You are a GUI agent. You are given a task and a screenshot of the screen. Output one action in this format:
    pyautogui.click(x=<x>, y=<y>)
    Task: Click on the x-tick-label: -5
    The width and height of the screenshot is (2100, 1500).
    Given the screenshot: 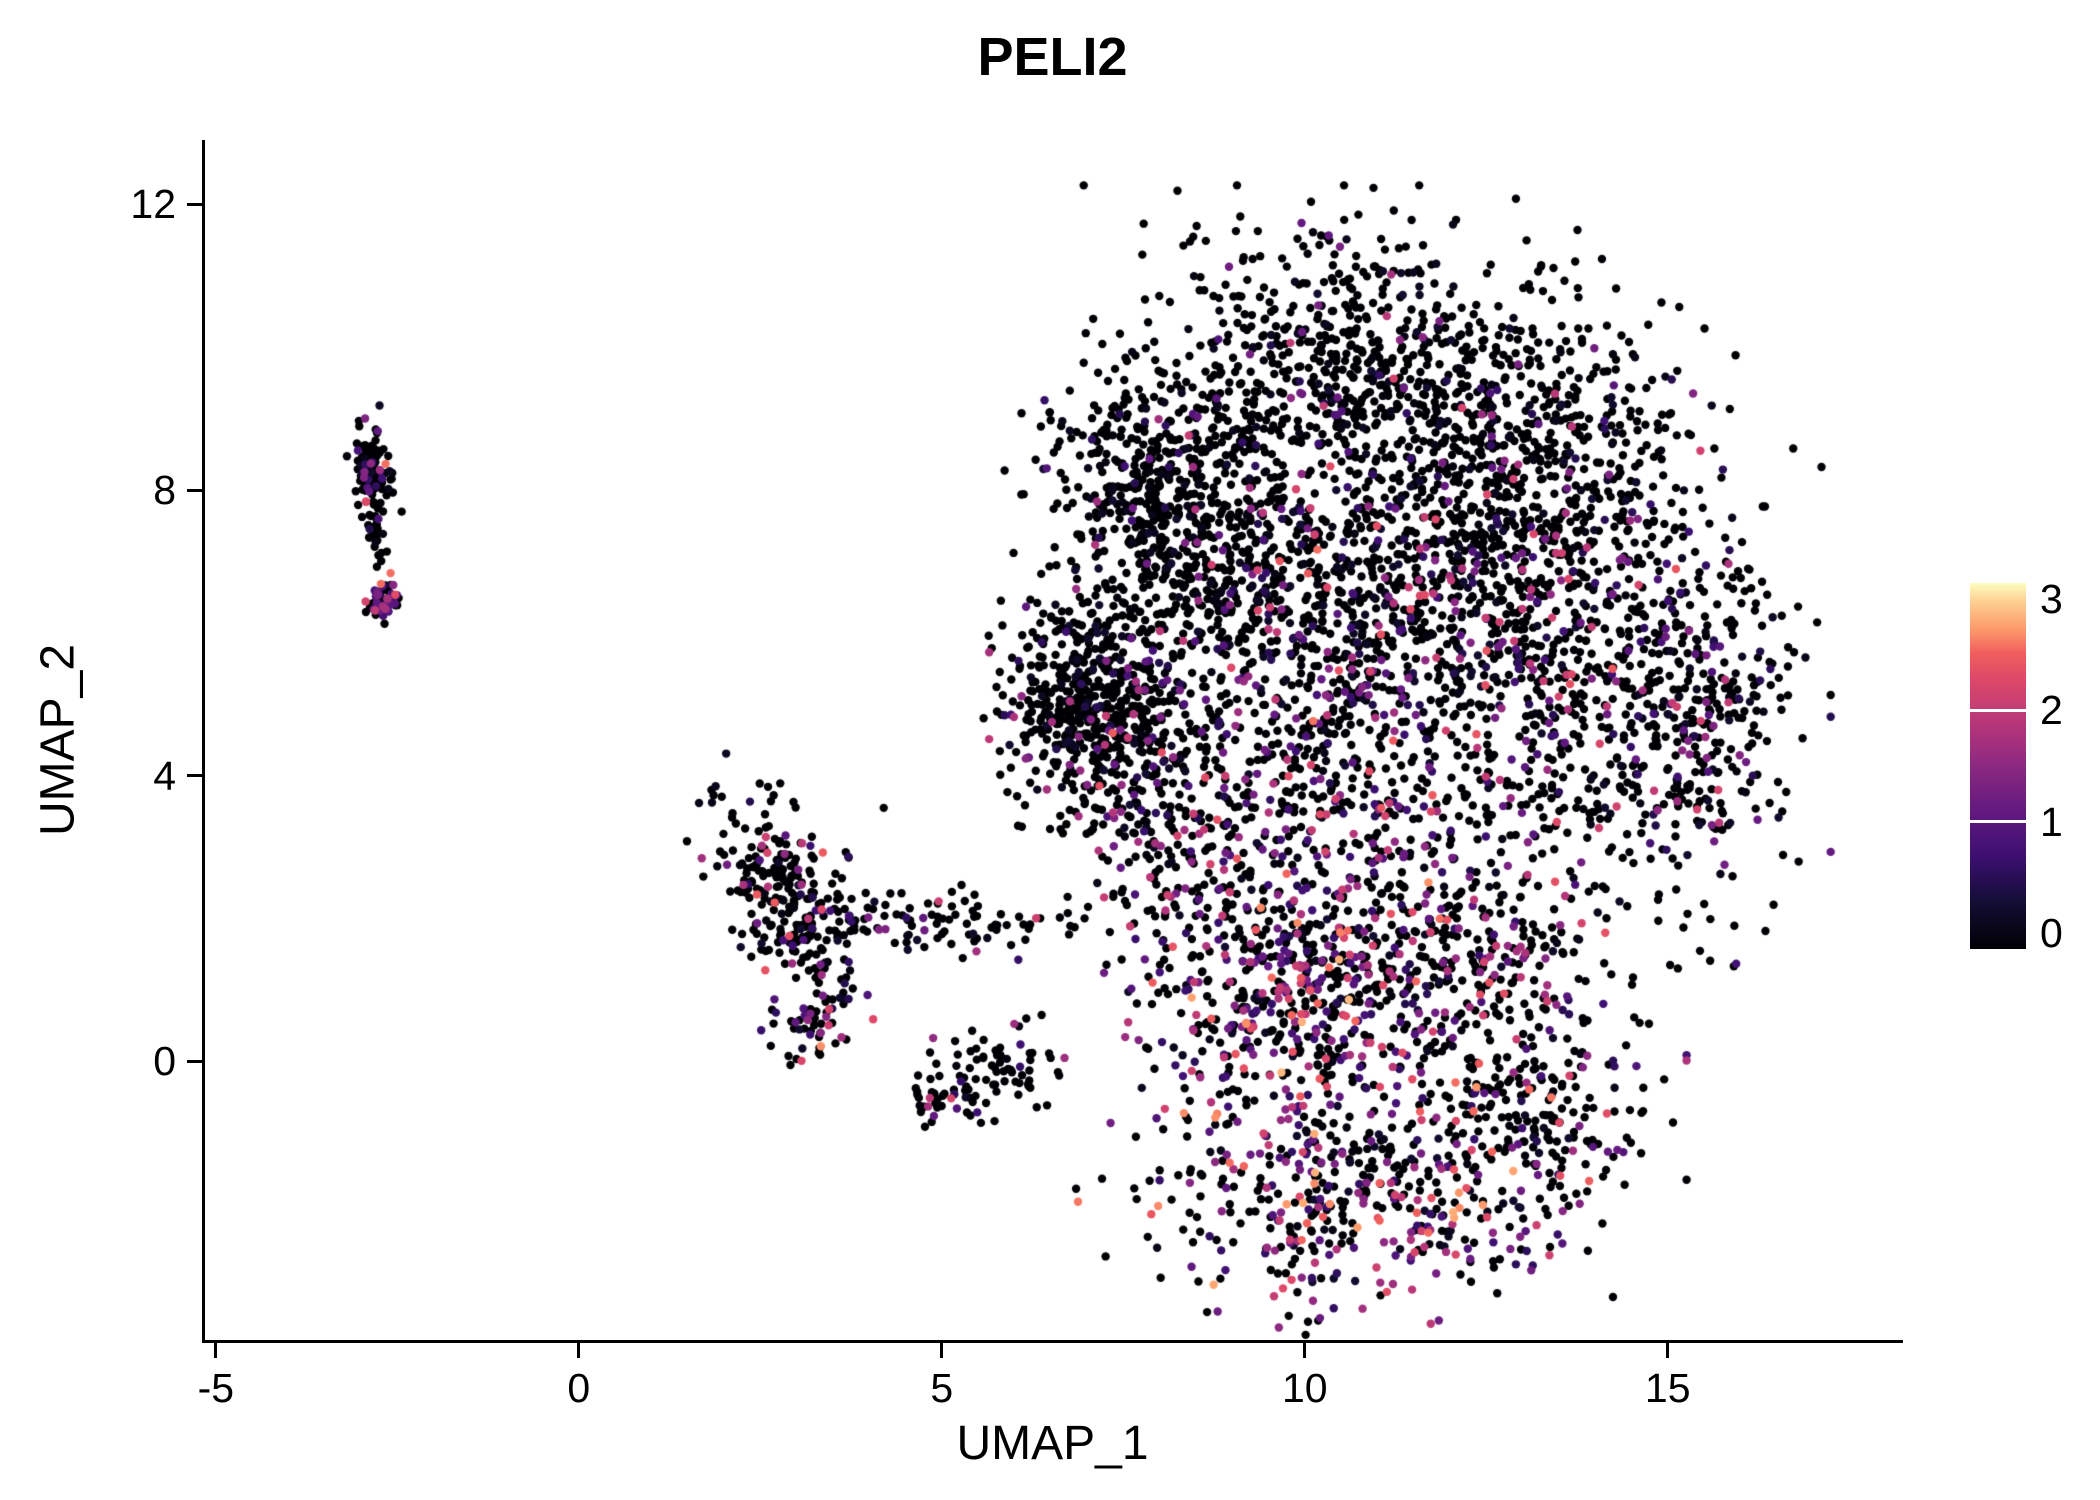 What is the action you would take?
    pyautogui.click(x=216, y=1388)
    